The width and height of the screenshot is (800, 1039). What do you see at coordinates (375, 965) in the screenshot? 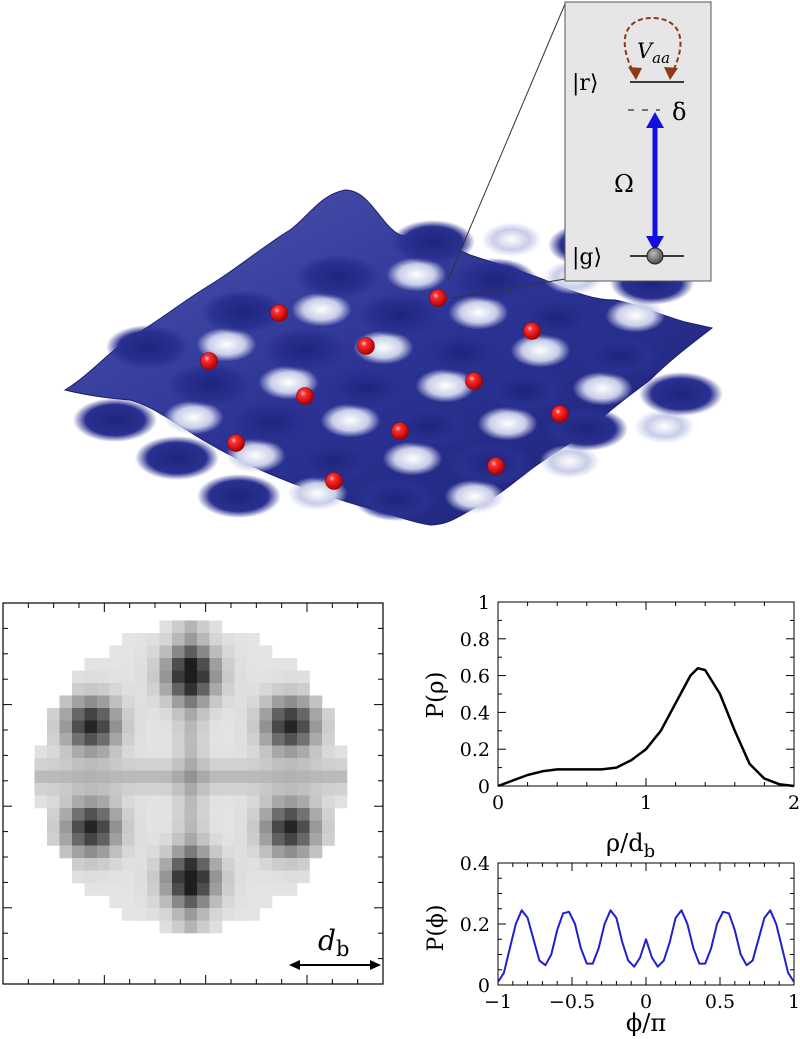
I see `scale-bar-arrow-right` at bounding box center [375, 965].